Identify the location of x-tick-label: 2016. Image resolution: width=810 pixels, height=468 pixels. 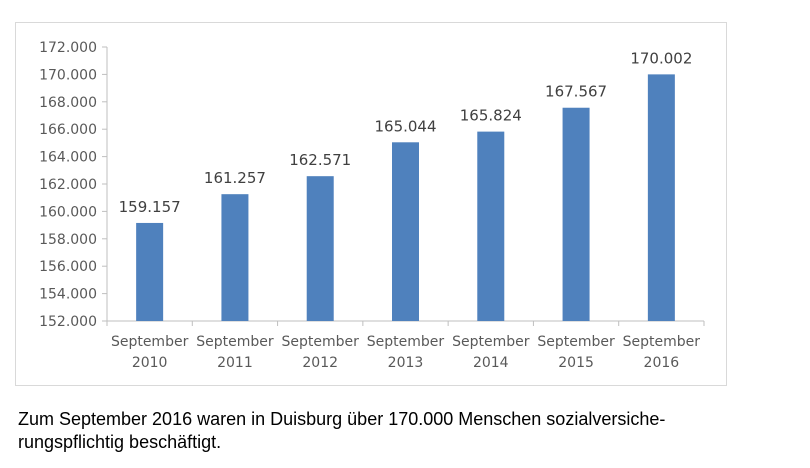
(662, 363).